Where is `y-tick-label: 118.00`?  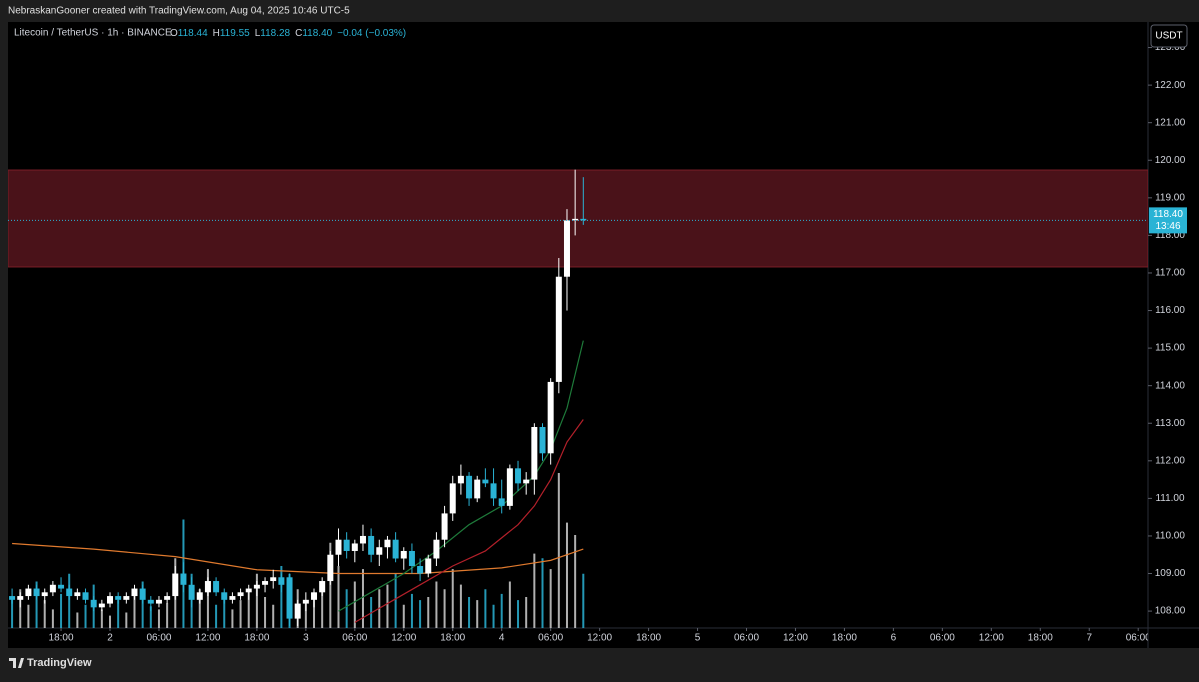 y-tick-label: 118.00 is located at coordinates (1170, 235).